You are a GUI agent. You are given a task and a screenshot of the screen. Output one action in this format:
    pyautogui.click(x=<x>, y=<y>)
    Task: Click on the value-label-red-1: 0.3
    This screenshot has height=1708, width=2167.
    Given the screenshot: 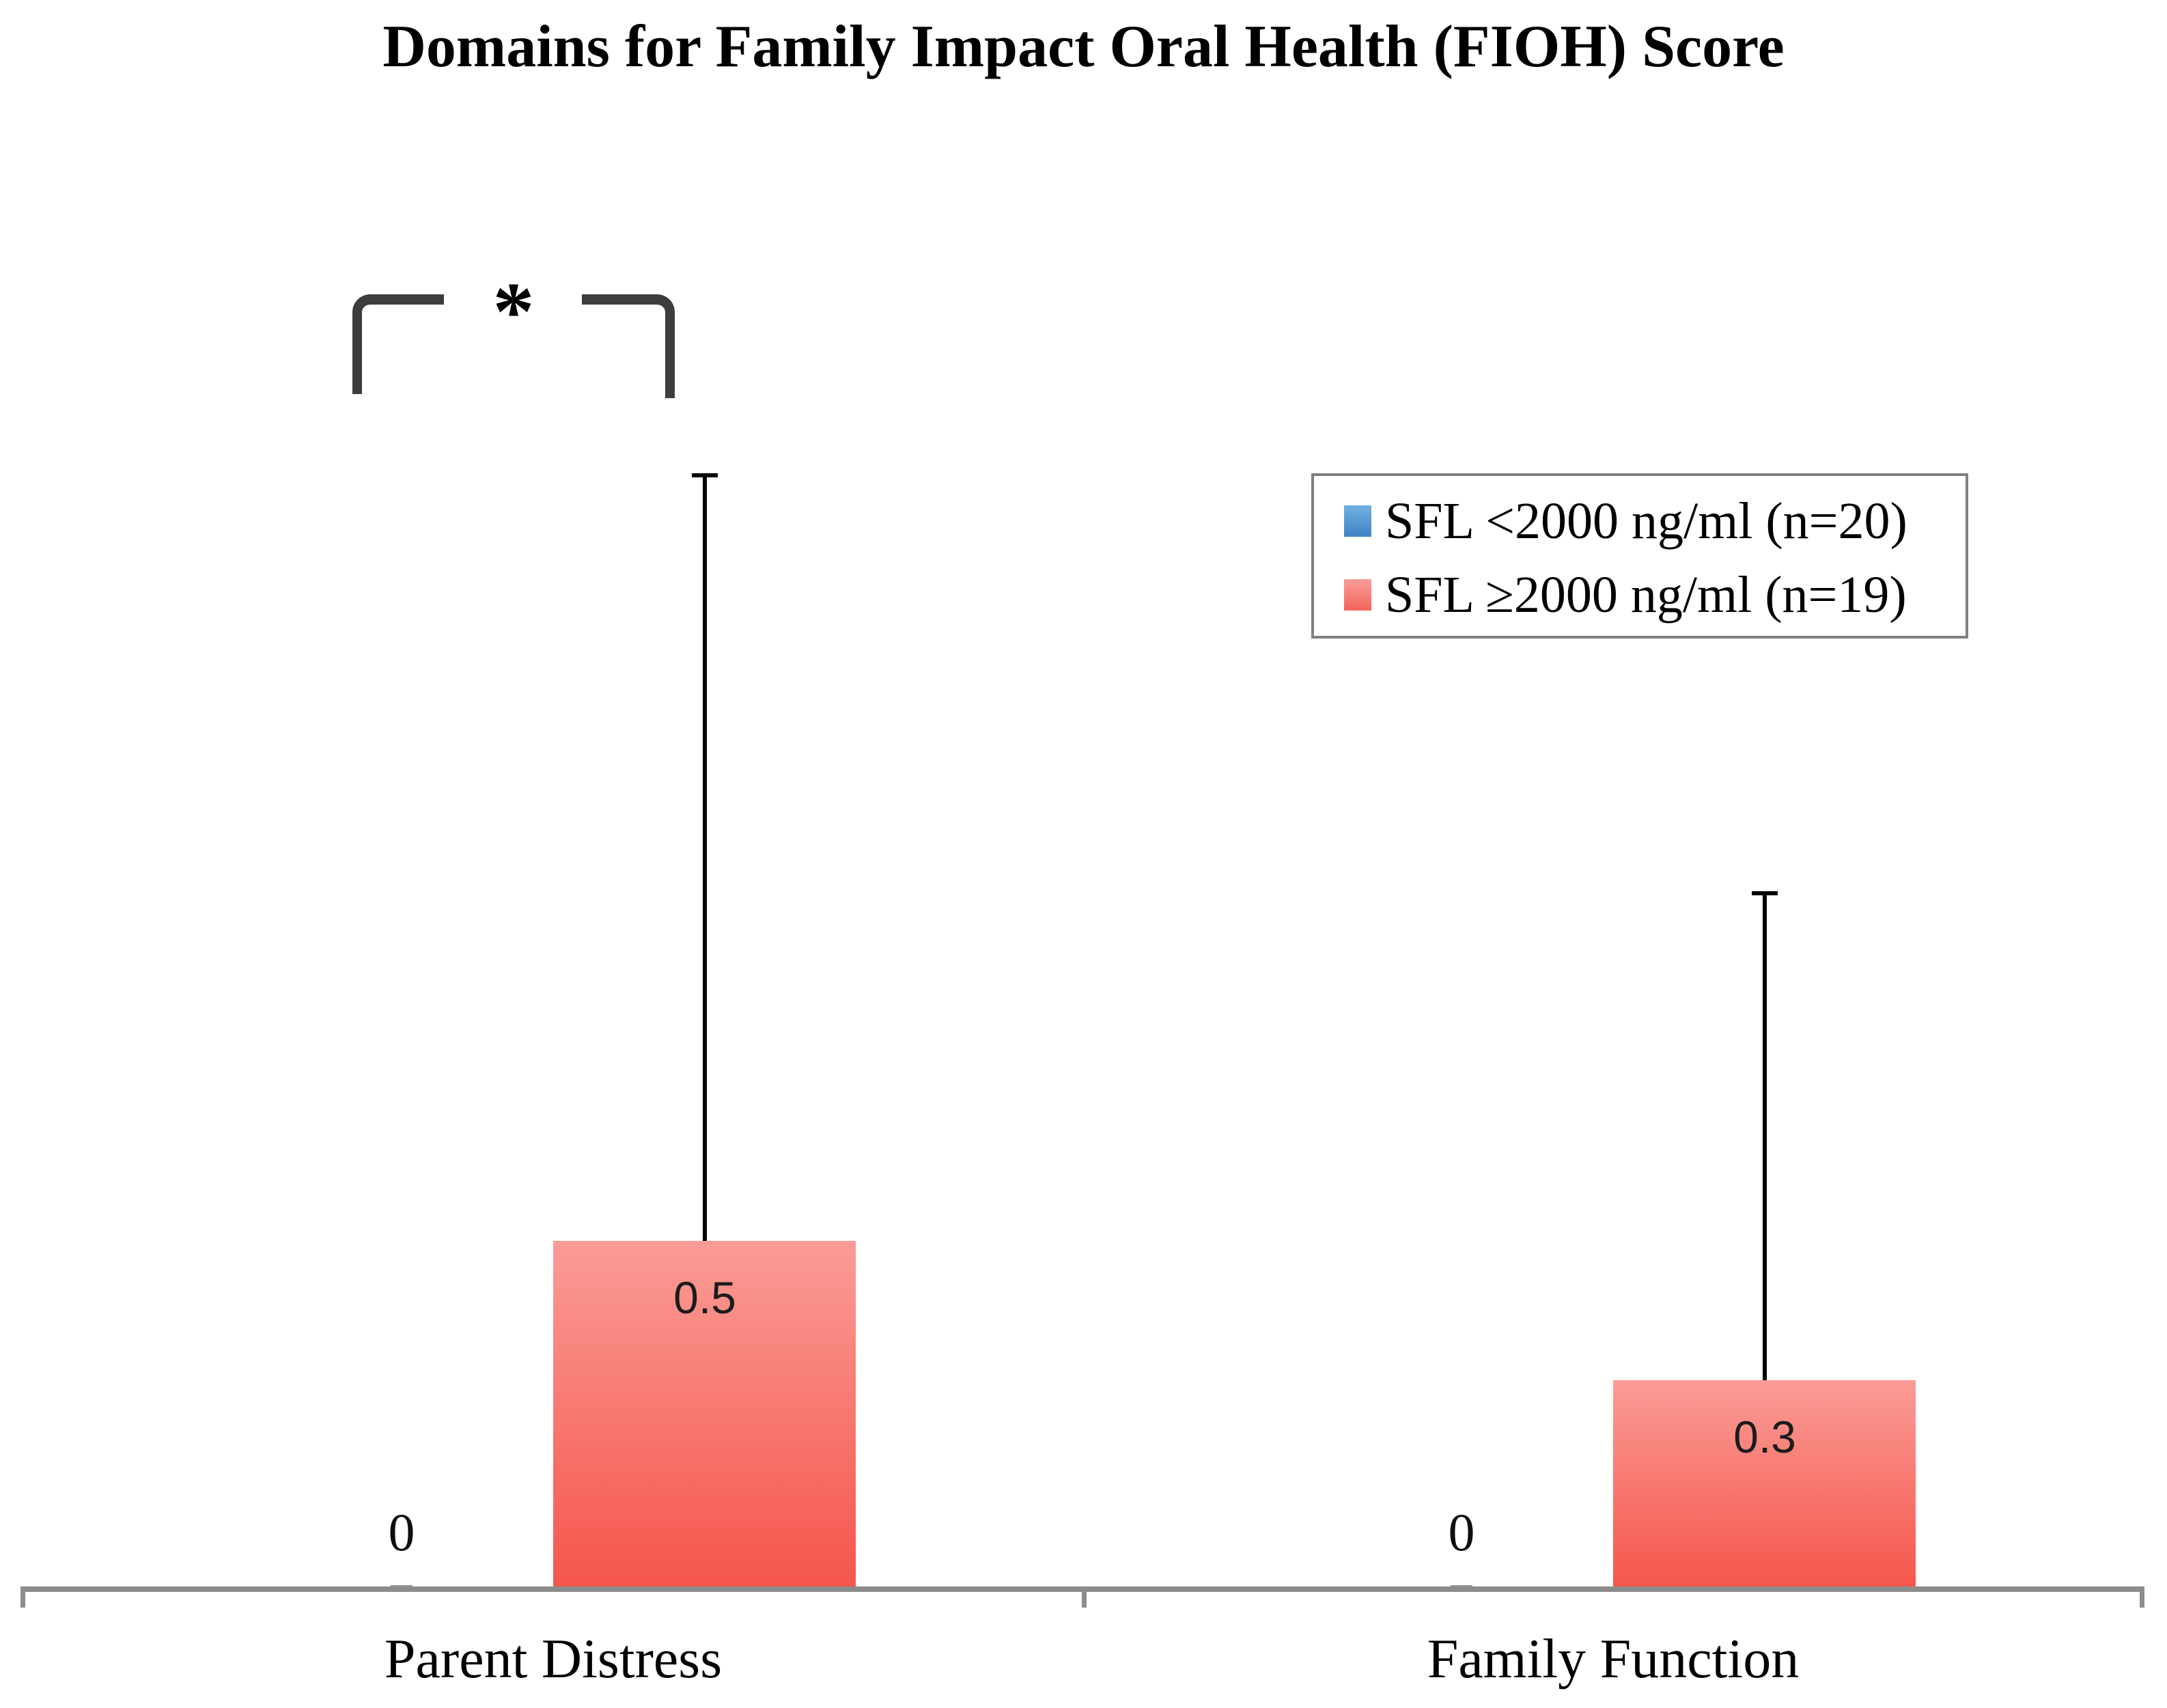 What is the action you would take?
    pyautogui.click(x=1764, y=1437)
    